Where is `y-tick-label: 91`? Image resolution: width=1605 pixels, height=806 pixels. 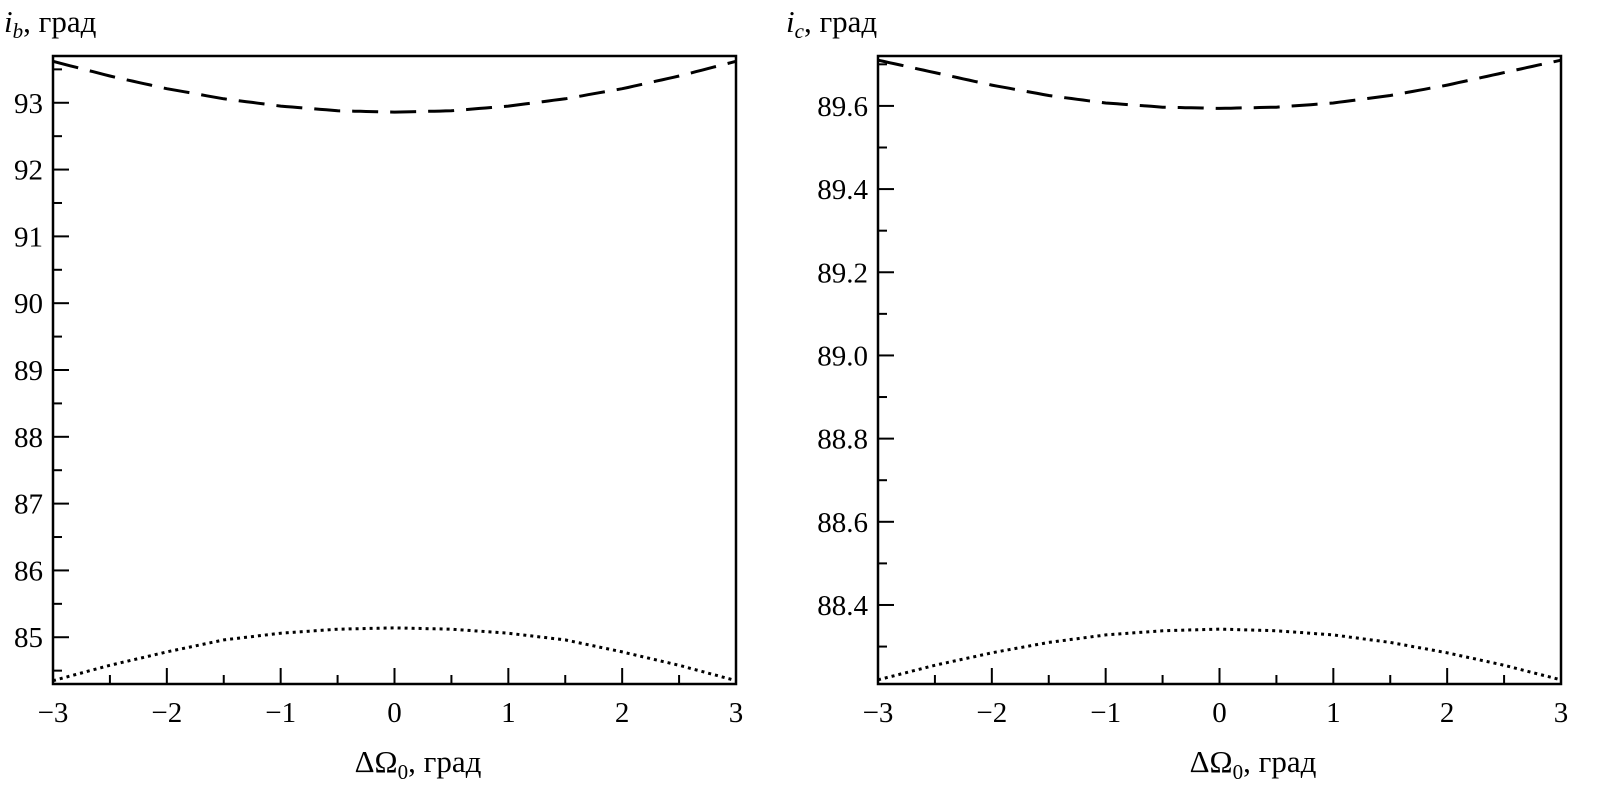
y-tick-label: 91 is located at coordinates (28, 237).